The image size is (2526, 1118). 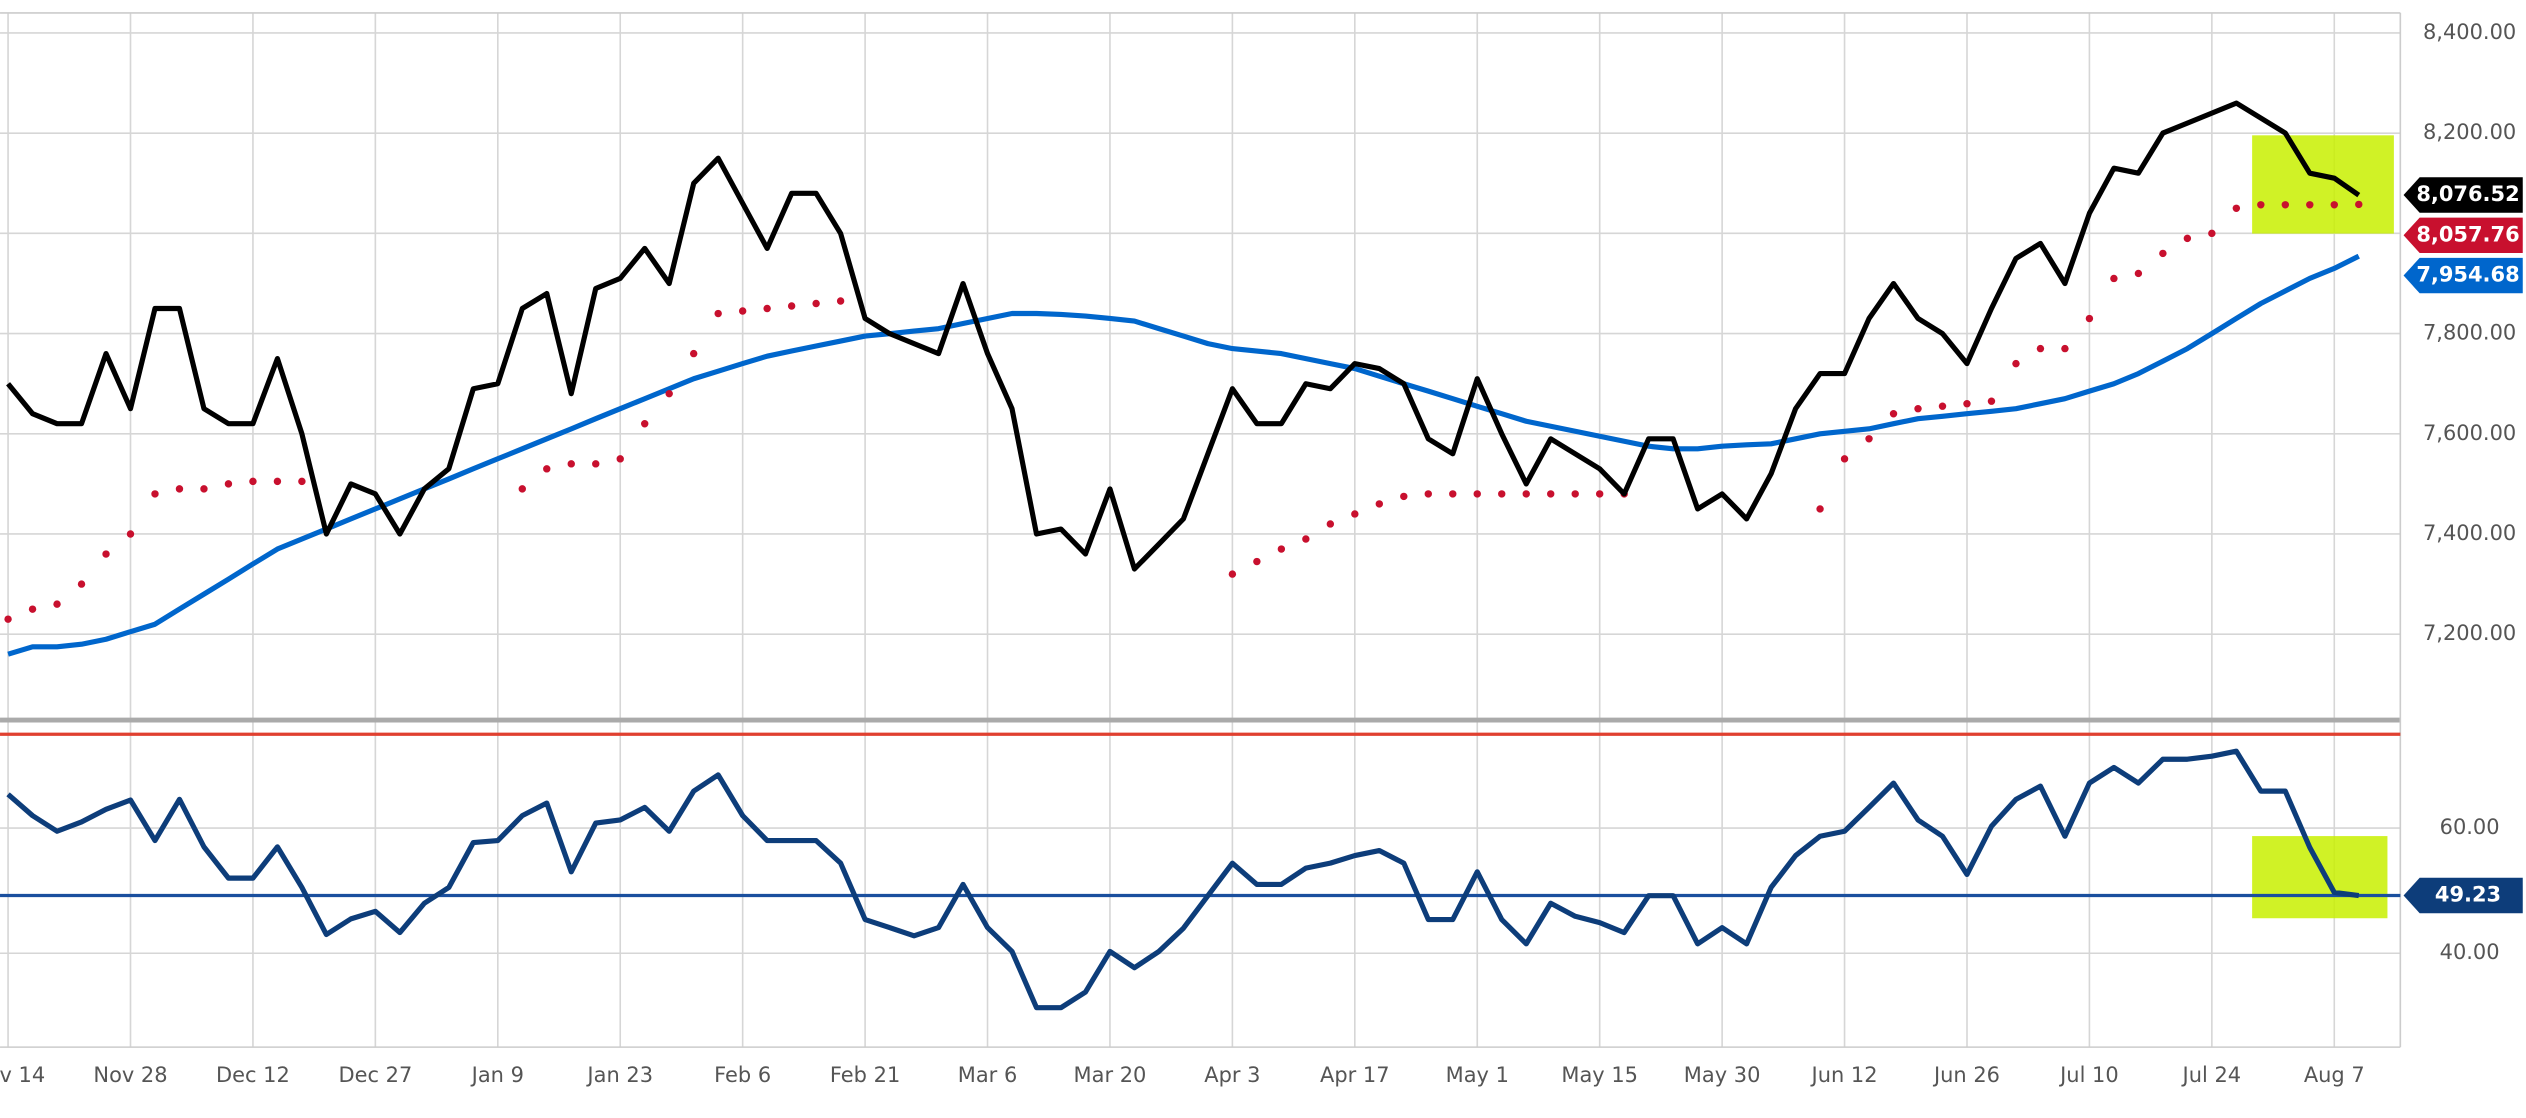 I want to click on x-tick-label: Jun 12, so click(x=1844, y=1075).